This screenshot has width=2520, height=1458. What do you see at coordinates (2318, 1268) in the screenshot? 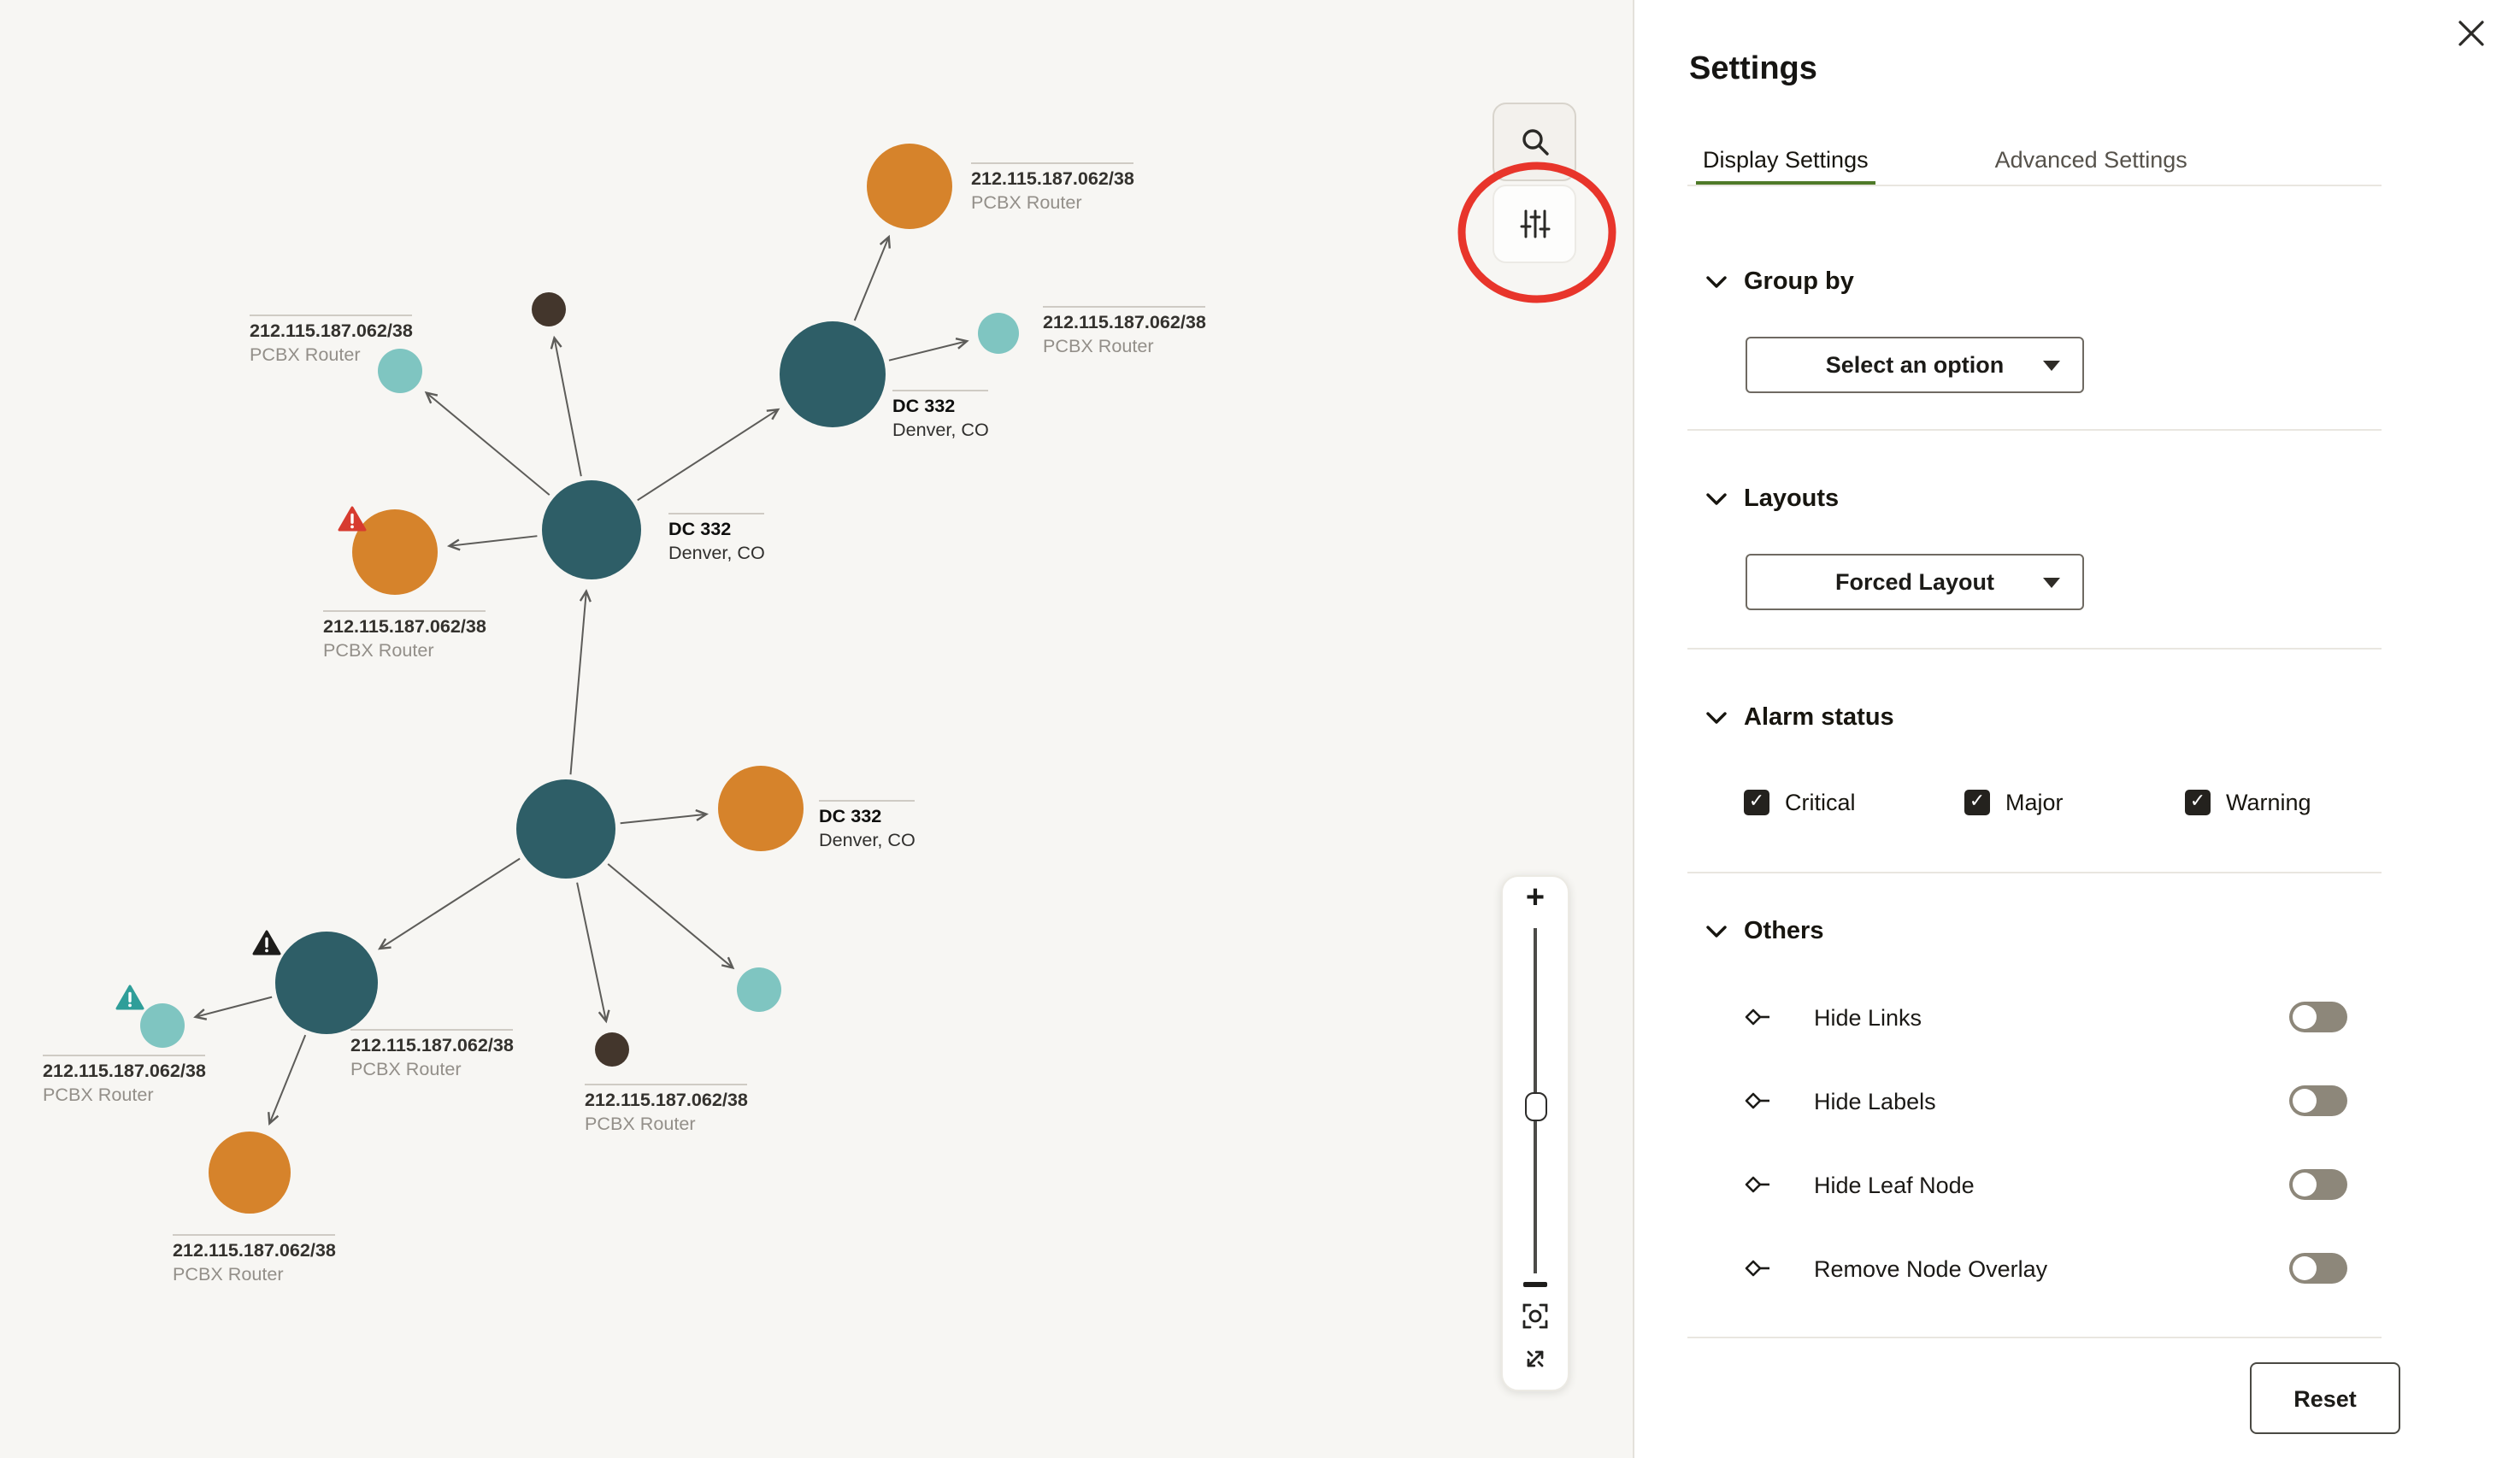
I see `remove-node-overlay-toggle` at bounding box center [2318, 1268].